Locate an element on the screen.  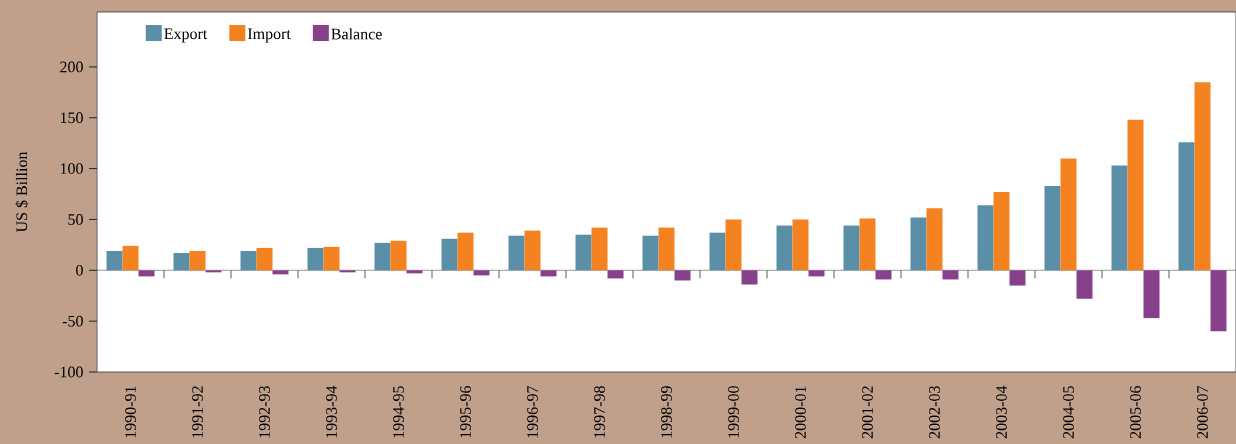
y-axis-title: US $ Billion is located at coordinates (22, 192).